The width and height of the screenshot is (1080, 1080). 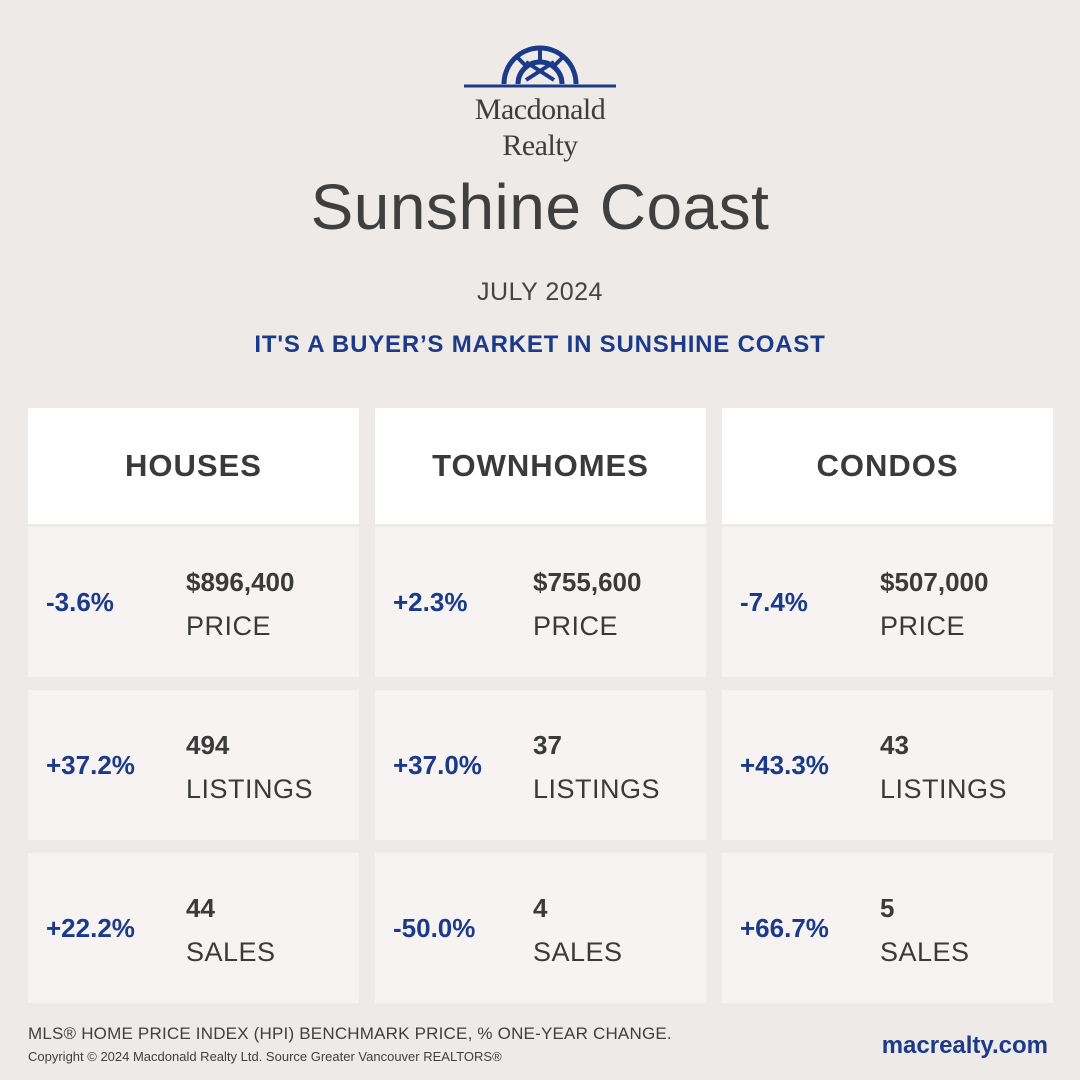 What do you see at coordinates (887, 908) in the screenshot?
I see `sales-value: 5` at bounding box center [887, 908].